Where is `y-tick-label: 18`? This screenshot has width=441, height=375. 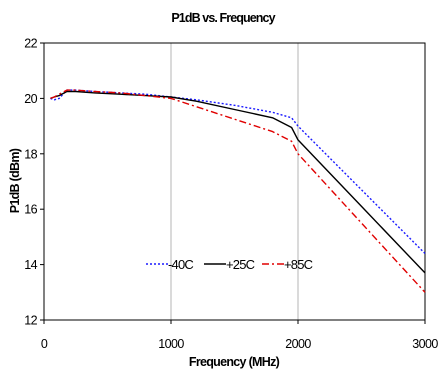 y-tick-label: 18 is located at coordinates (30, 154).